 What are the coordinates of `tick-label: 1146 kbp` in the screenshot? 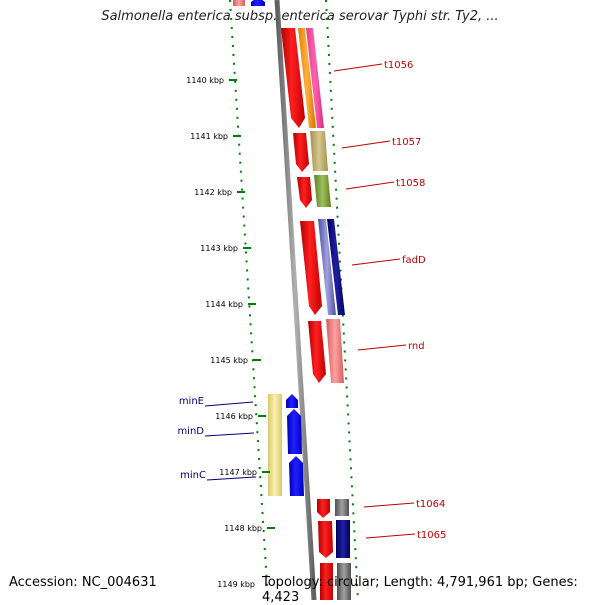 It's located at (234, 416).